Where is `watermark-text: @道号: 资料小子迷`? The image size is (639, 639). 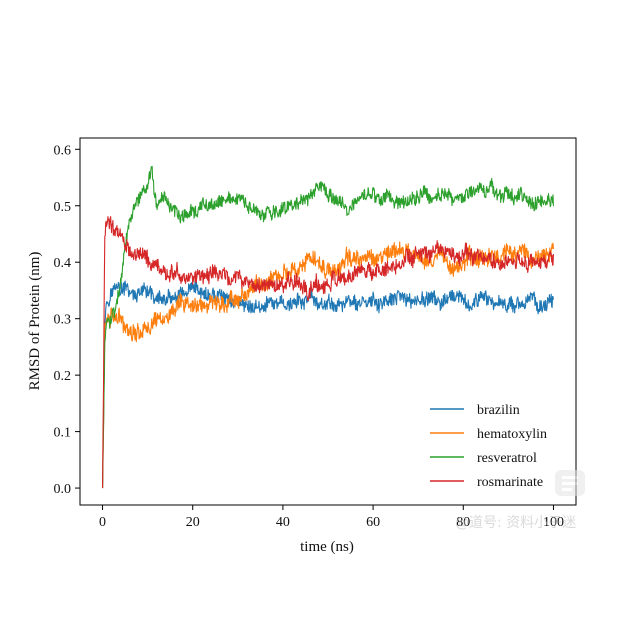
watermark-text: @道号: 资料小子迷 is located at coordinates (515, 523).